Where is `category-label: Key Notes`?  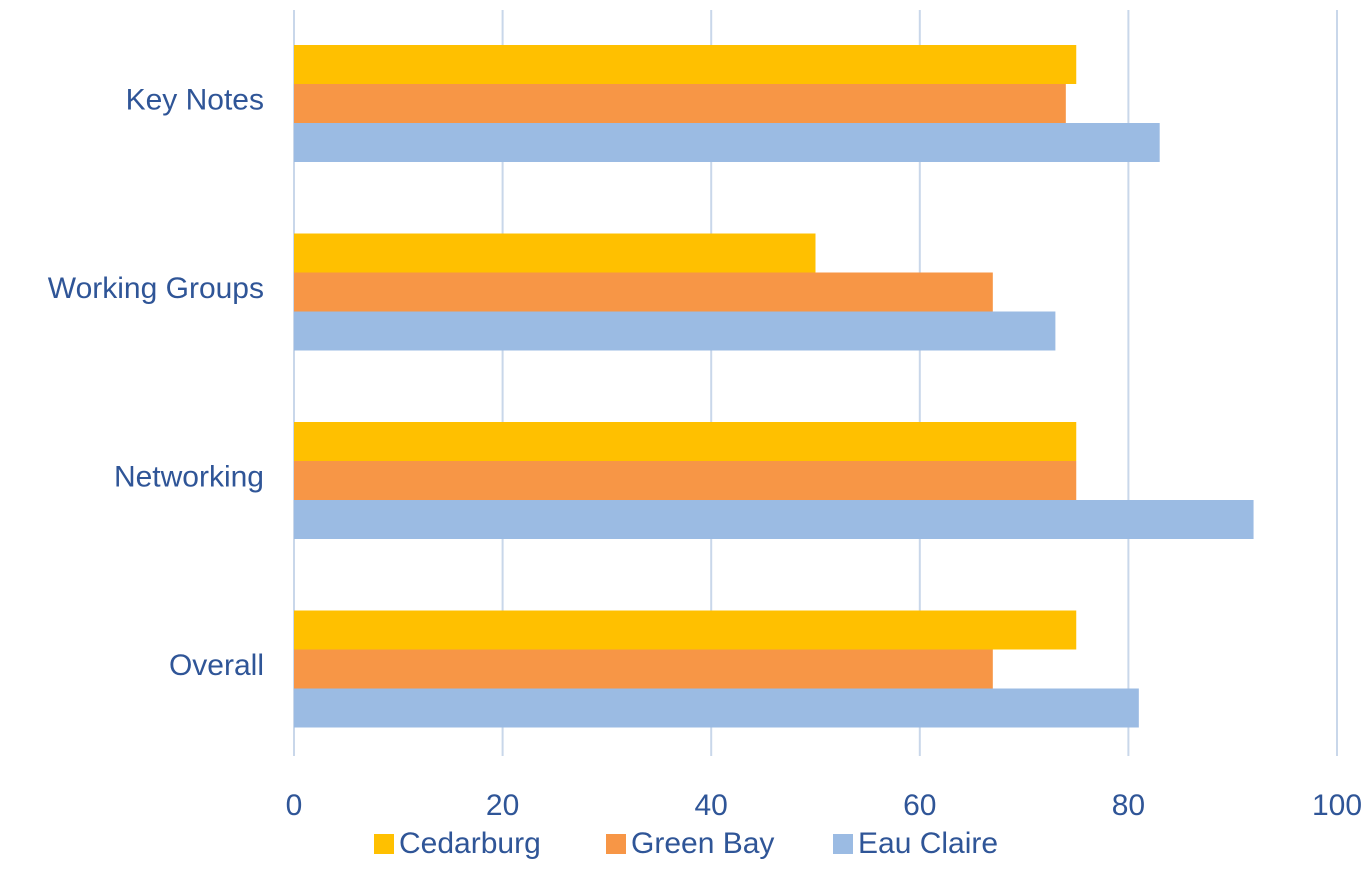
category-label: Key Notes is located at coordinates (195, 99).